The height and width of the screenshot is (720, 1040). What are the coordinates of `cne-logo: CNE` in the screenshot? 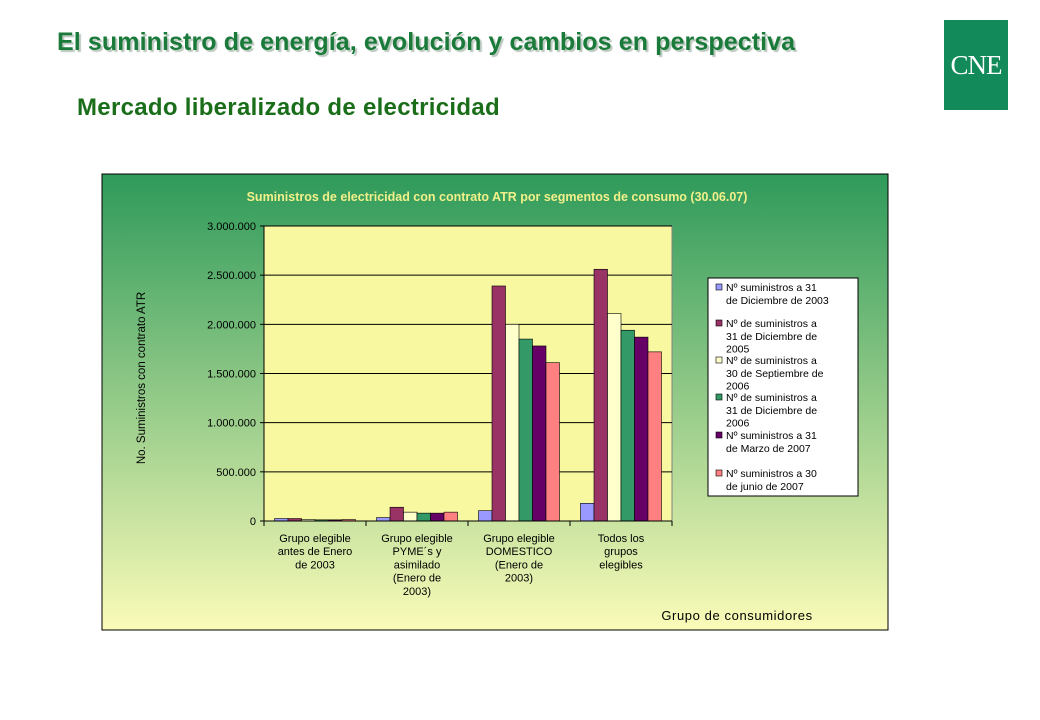 It's located at (976, 65).